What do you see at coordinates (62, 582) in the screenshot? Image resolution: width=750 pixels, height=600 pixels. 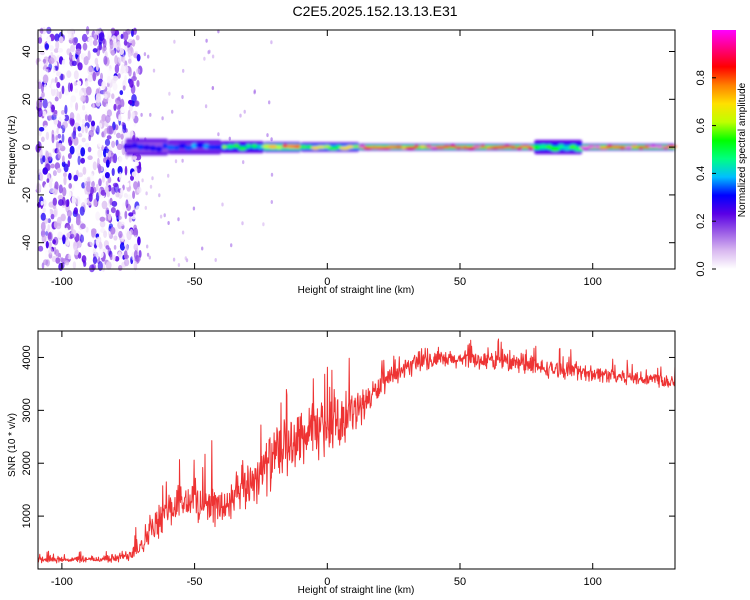 I see `x-tick-label: -100` at bounding box center [62, 582].